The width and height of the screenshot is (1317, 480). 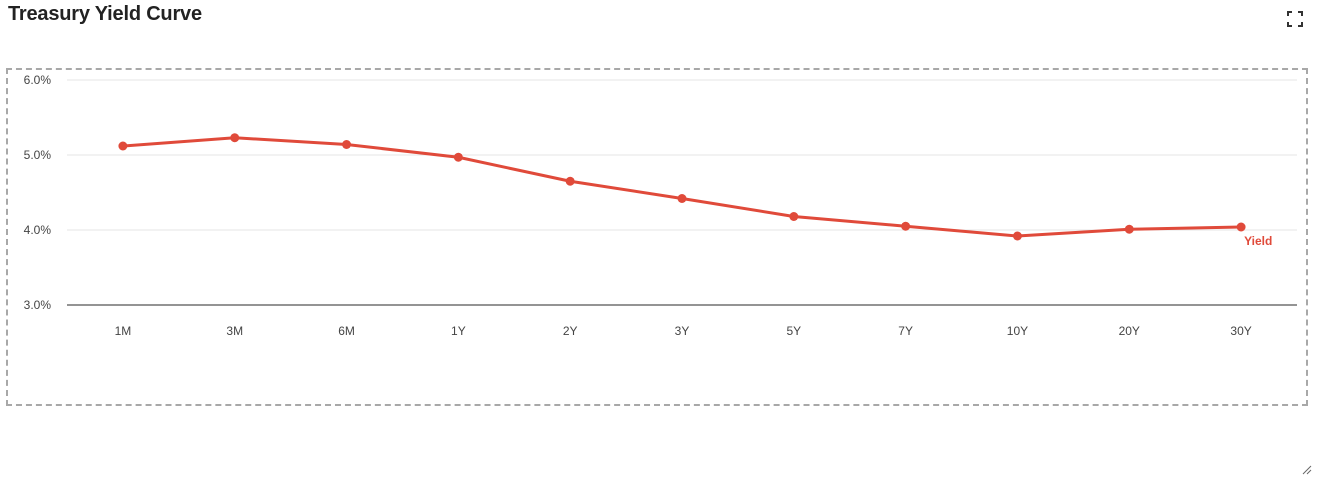 What do you see at coordinates (123, 331) in the screenshot?
I see `x-tick-label: 1M` at bounding box center [123, 331].